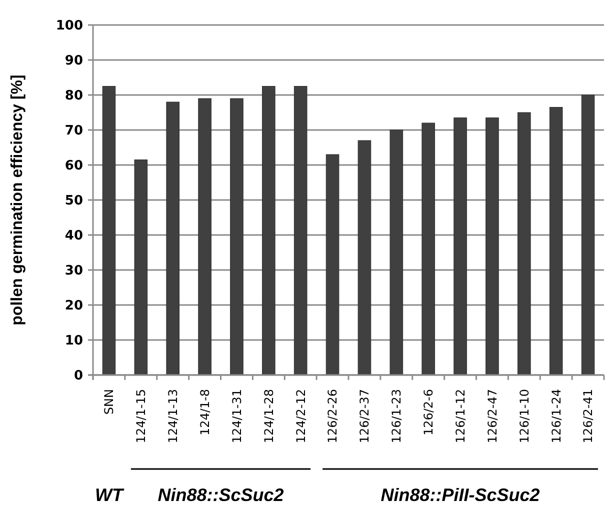  What do you see at coordinates (588, 416) in the screenshot?
I see `x-tick-label: 126/2-41` at bounding box center [588, 416].